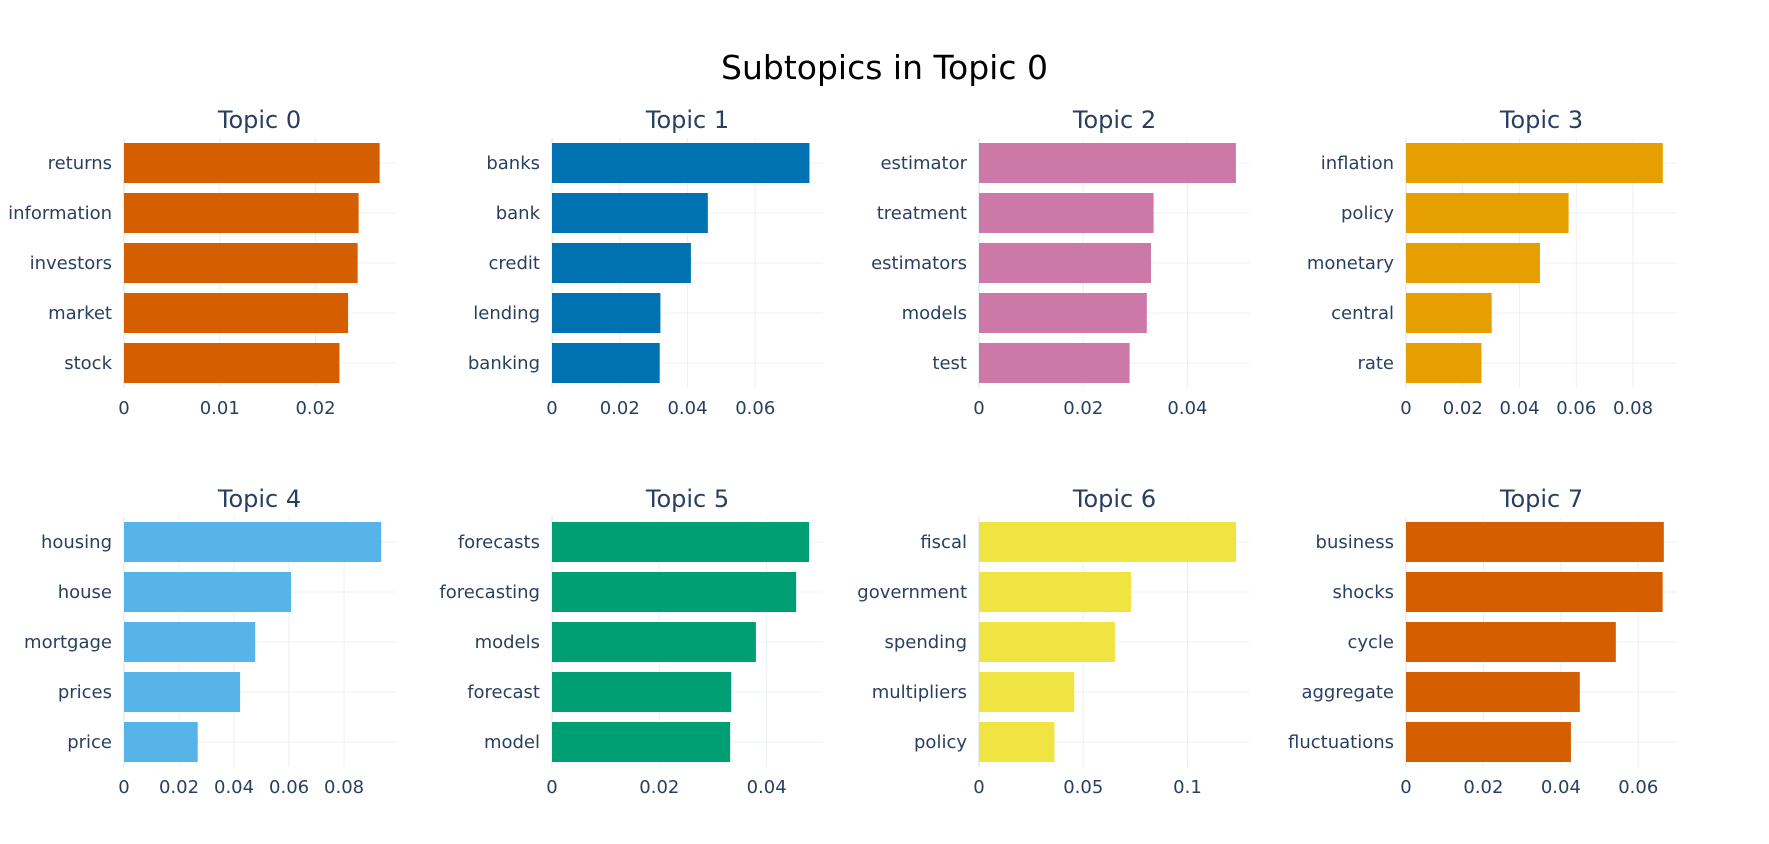  What do you see at coordinates (687, 499) in the screenshot?
I see `subplot-title: Topic 5` at bounding box center [687, 499].